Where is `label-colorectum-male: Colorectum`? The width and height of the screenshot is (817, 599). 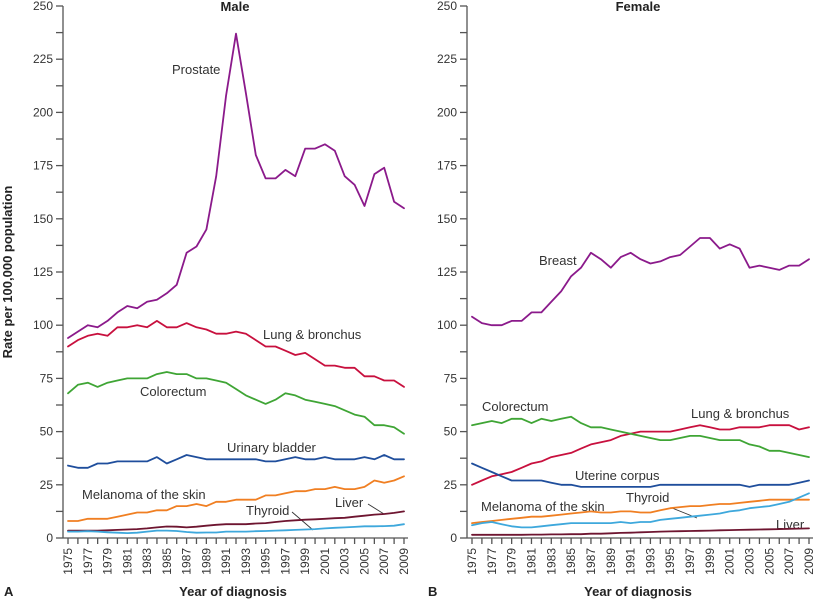 label-colorectum-male: Colorectum is located at coordinates (173, 391).